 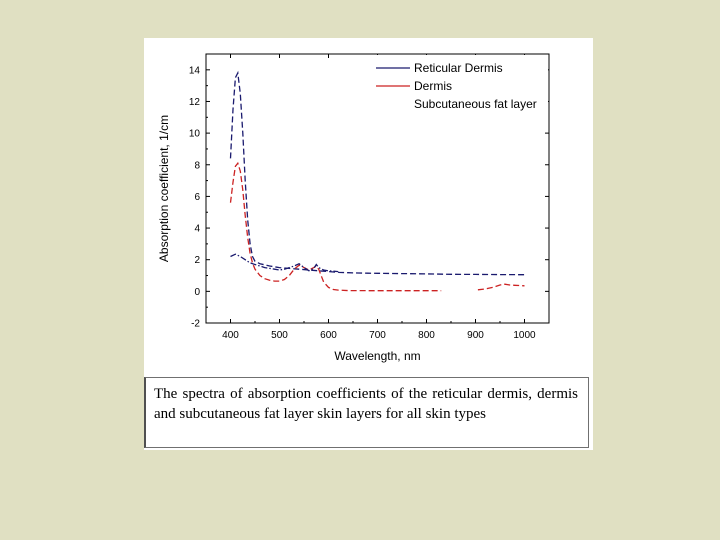 What do you see at coordinates (195, 134) in the screenshot?
I see `y-tick-label: 10` at bounding box center [195, 134].